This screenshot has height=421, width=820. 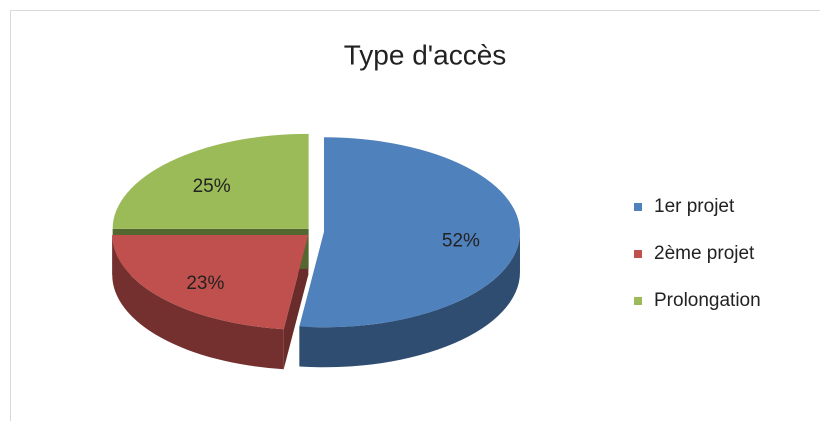 I want to click on data-label: 25%, so click(x=212, y=186).